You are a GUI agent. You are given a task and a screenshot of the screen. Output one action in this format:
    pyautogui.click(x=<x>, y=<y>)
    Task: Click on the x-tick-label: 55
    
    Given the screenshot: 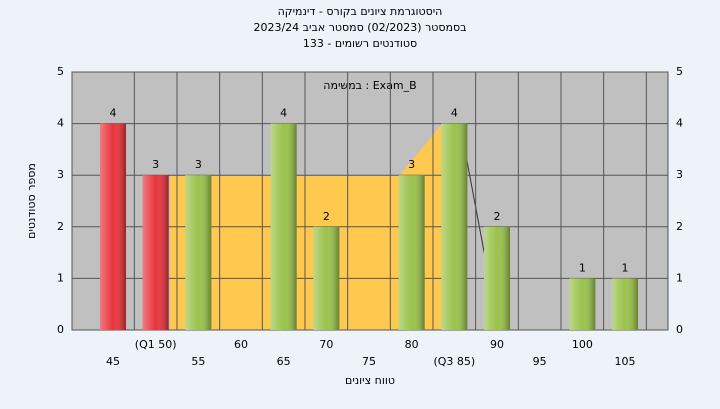 What is the action you would take?
    pyautogui.click(x=198, y=361)
    